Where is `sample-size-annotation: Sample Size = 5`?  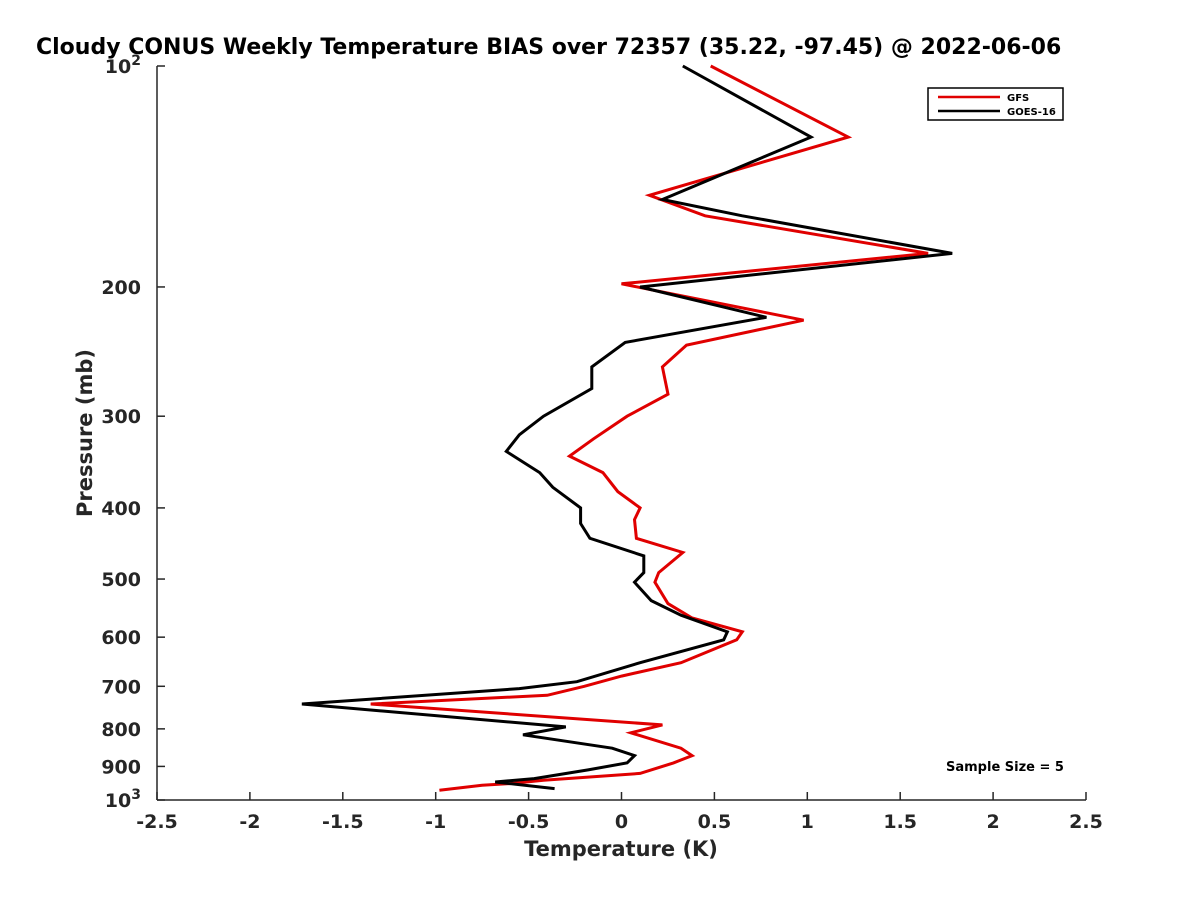 sample-size-annotation: Sample Size = 5 is located at coordinates (1005, 767).